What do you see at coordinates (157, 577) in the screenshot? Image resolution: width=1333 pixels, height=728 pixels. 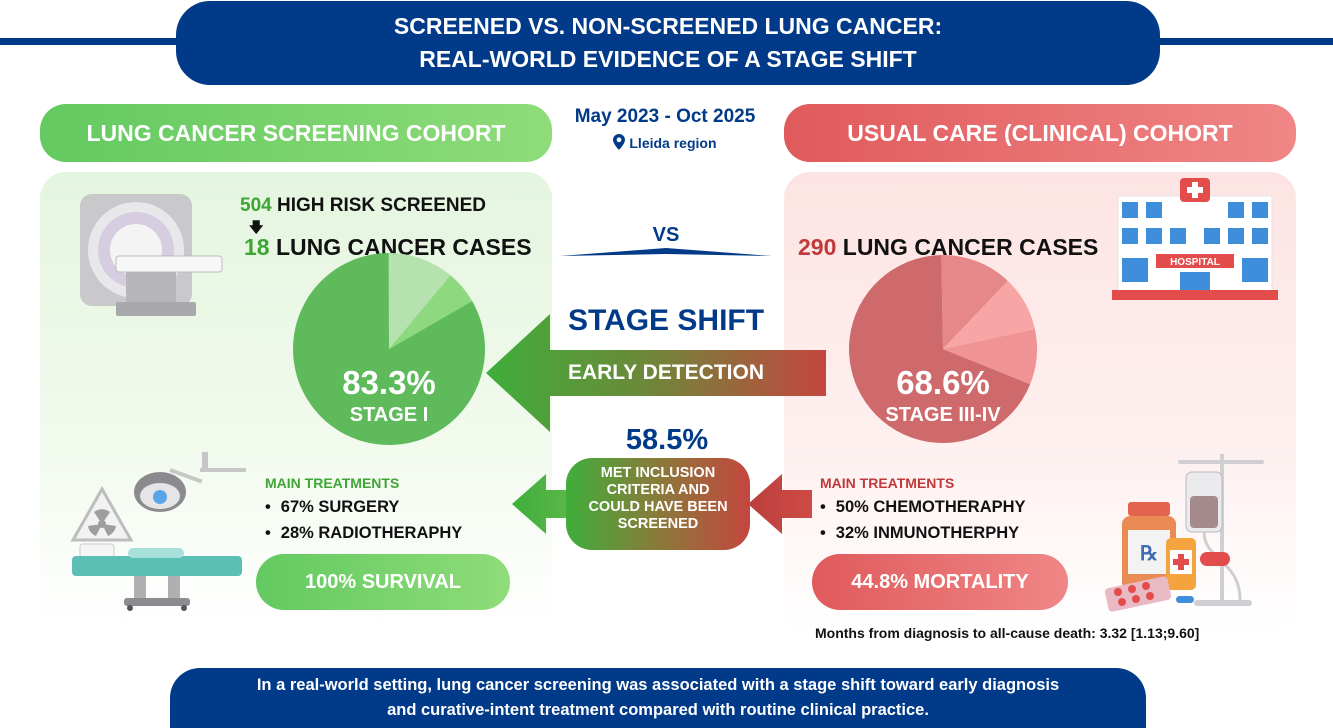 I see `operating-table-icon` at bounding box center [157, 577].